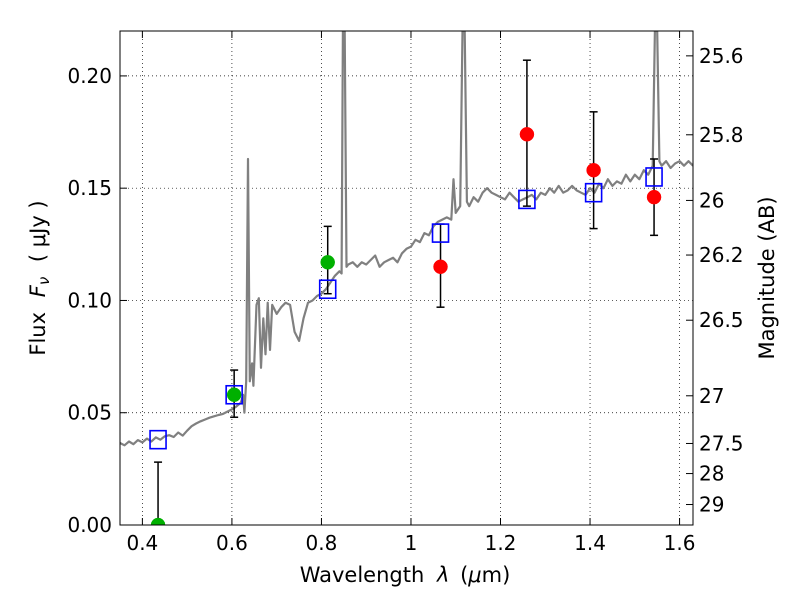  What do you see at coordinates (590, 543) in the screenshot?
I see `x-tick-label: 1.4` at bounding box center [590, 543].